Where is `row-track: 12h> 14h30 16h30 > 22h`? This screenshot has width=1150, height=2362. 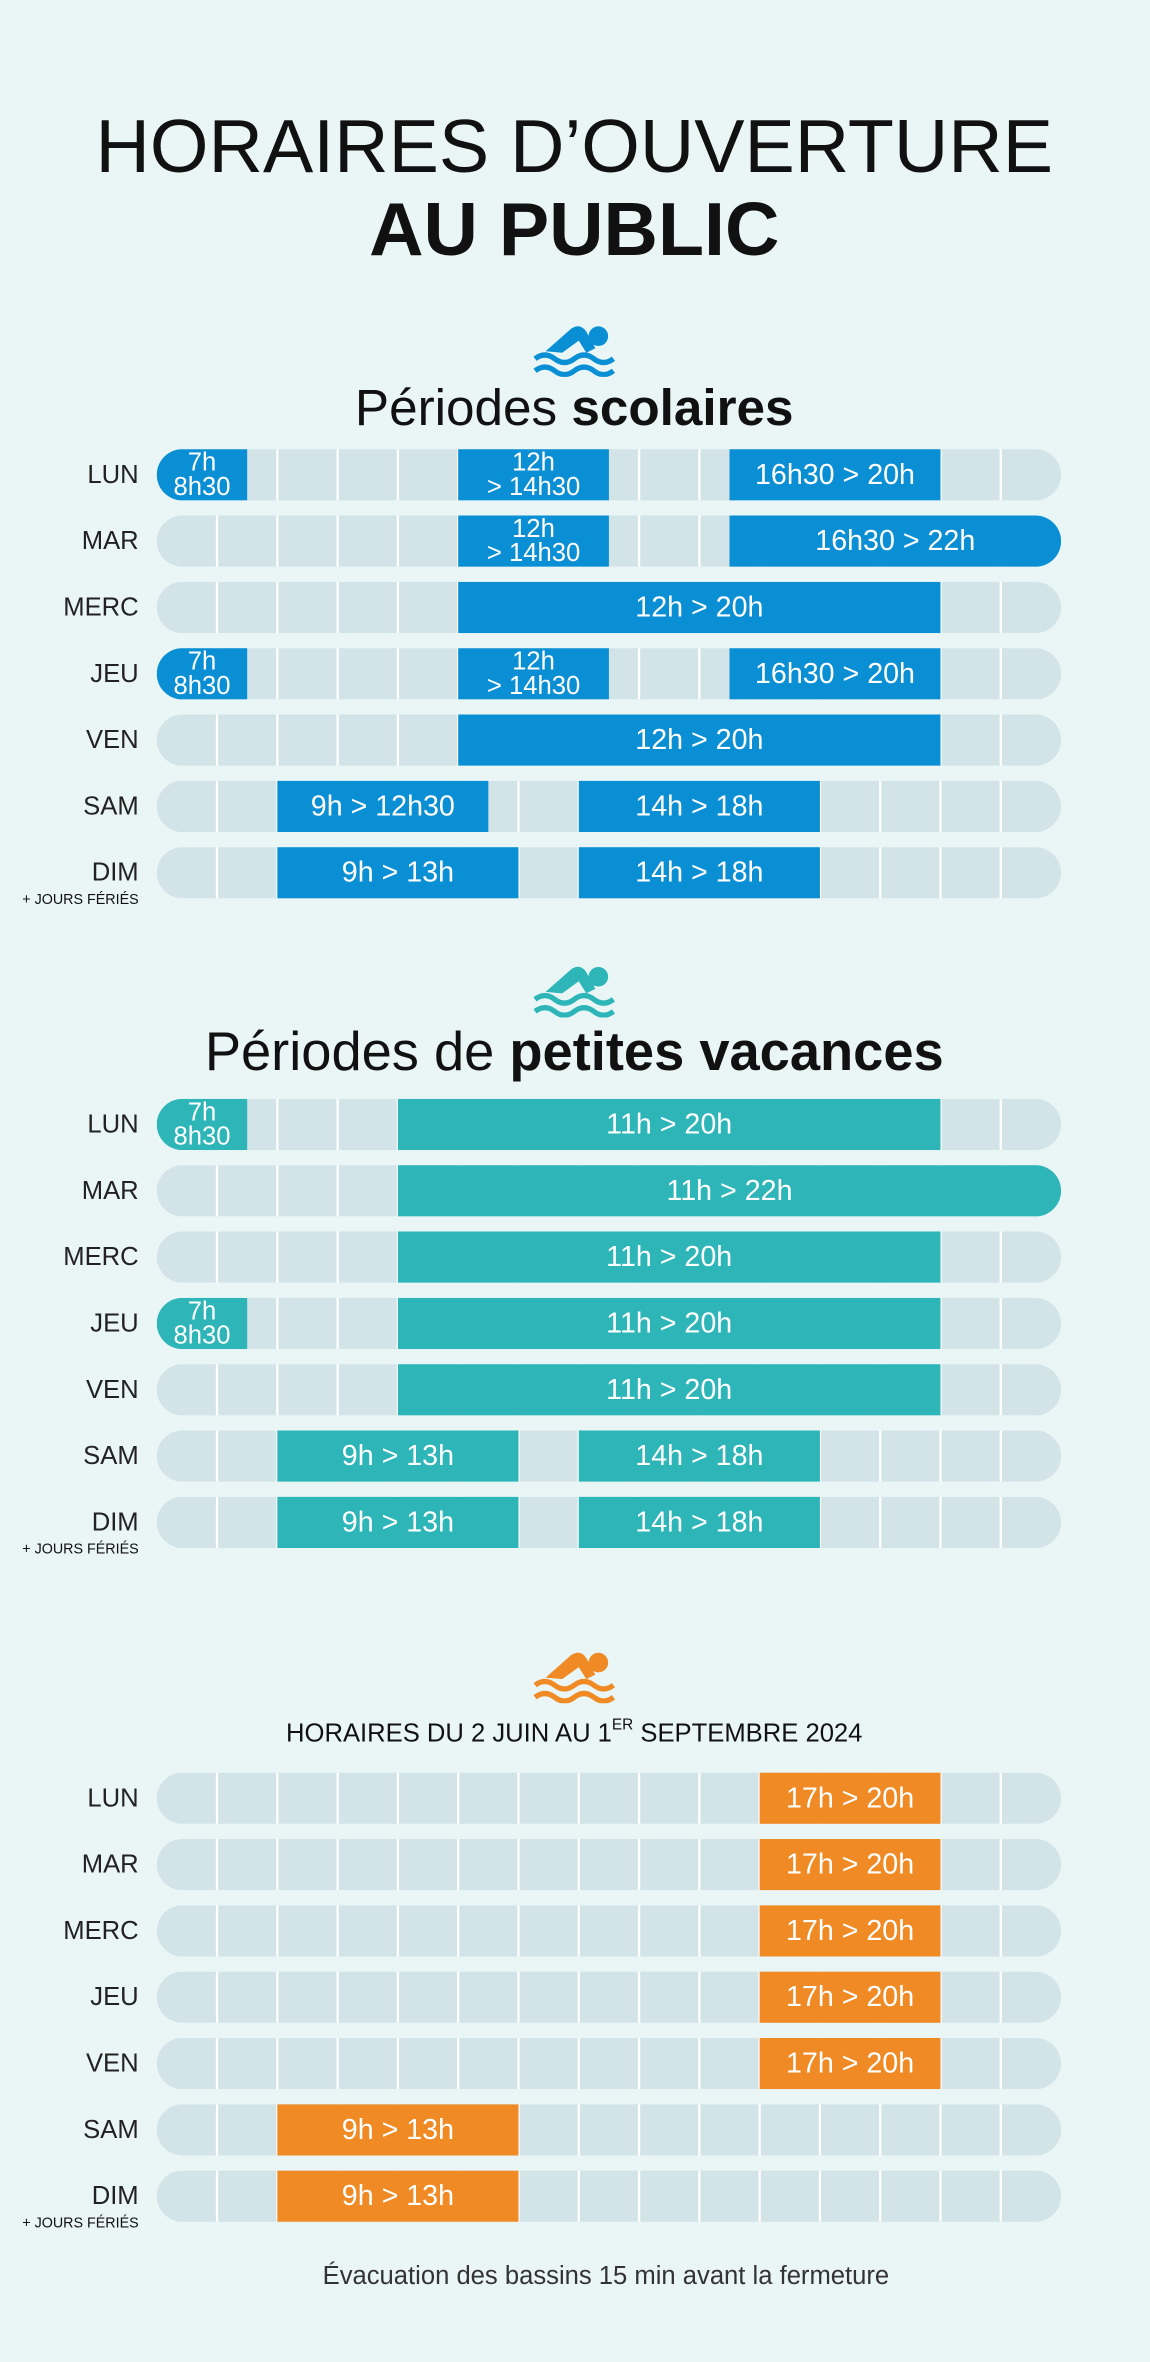 row-track: 12h> 14h30 16h30 > 22h is located at coordinates (609, 541).